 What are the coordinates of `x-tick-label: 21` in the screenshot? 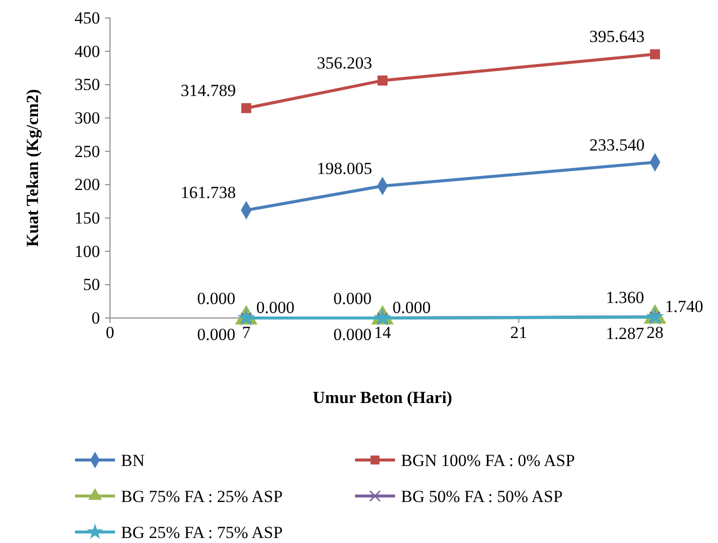 It's located at (519, 332).